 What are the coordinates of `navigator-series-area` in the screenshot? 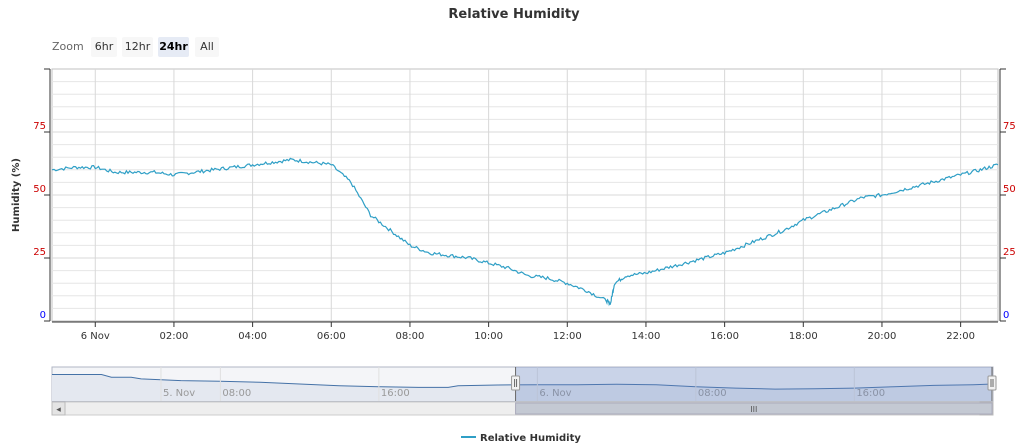 It's located at (522, 387).